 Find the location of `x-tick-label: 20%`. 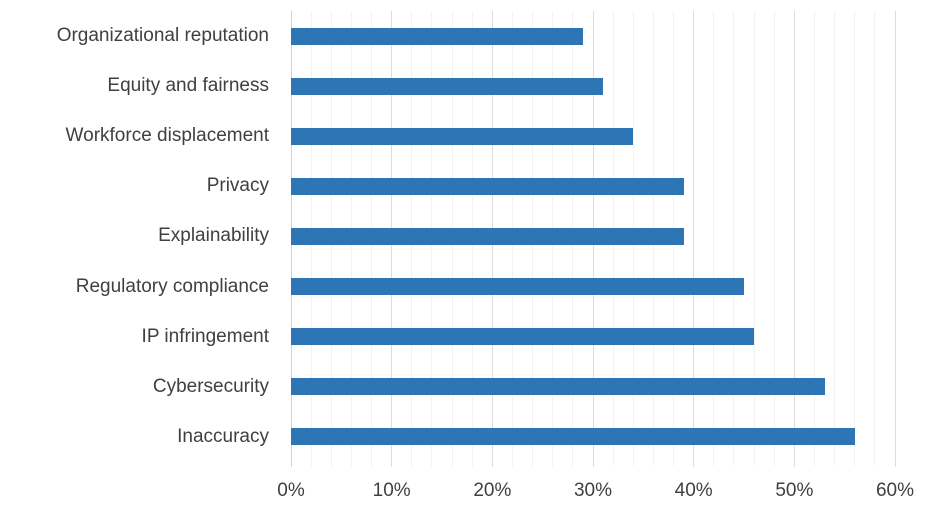

x-tick-label: 20% is located at coordinates (492, 490).